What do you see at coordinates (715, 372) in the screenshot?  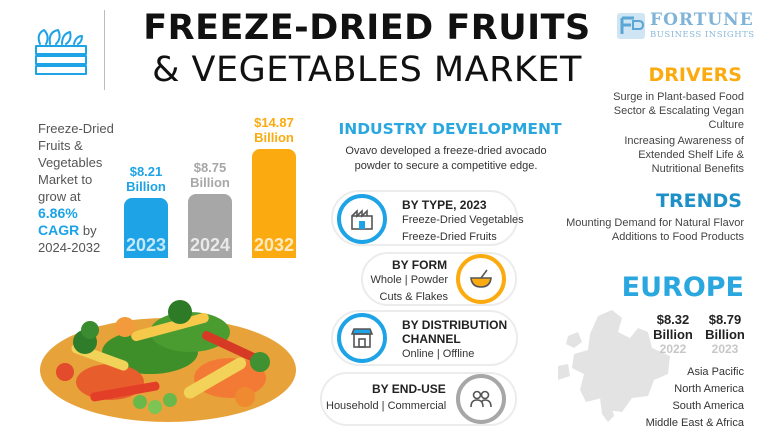 I see `region-item: Asia Pacific` at bounding box center [715, 372].